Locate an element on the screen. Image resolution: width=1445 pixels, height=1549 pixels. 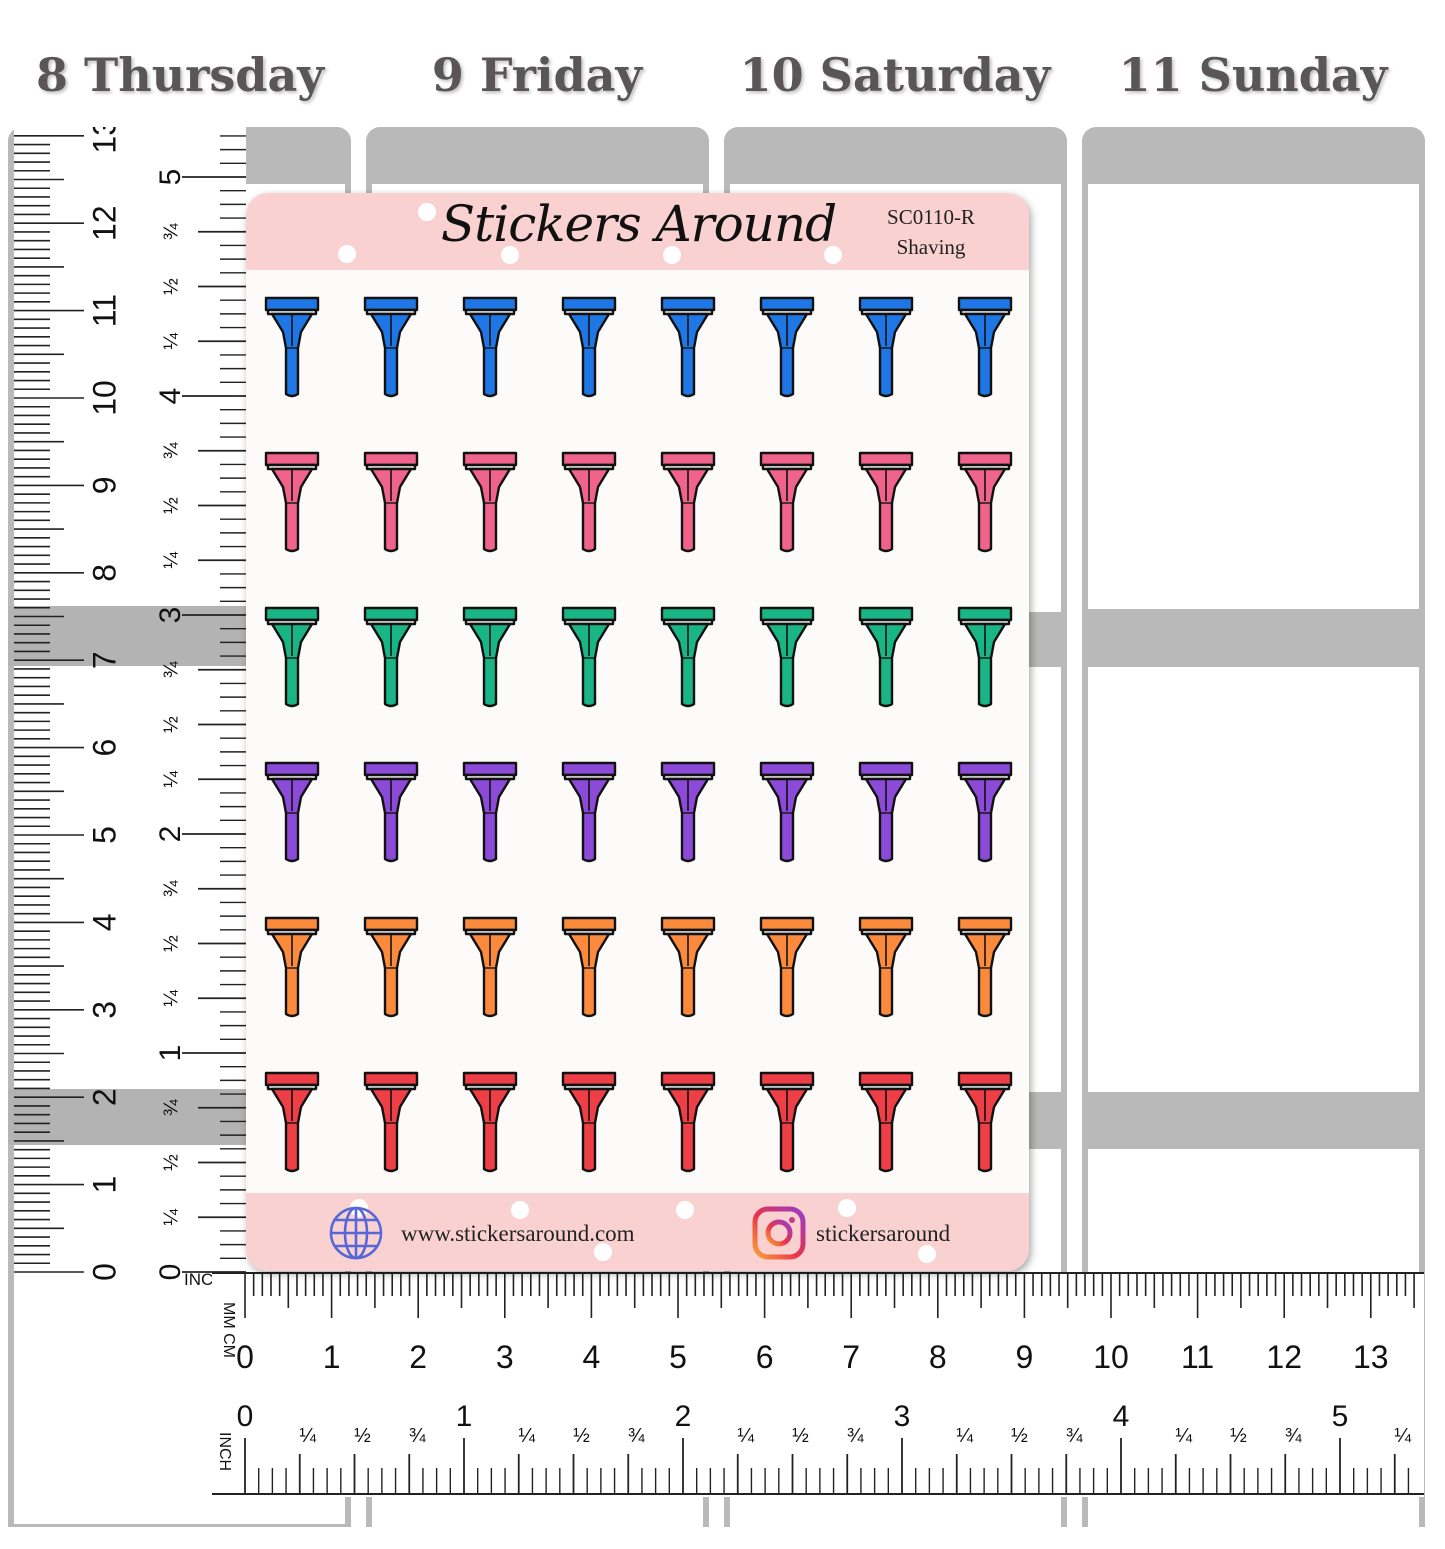
ruler-cm-label: 0 is located at coordinates (245, 1357).